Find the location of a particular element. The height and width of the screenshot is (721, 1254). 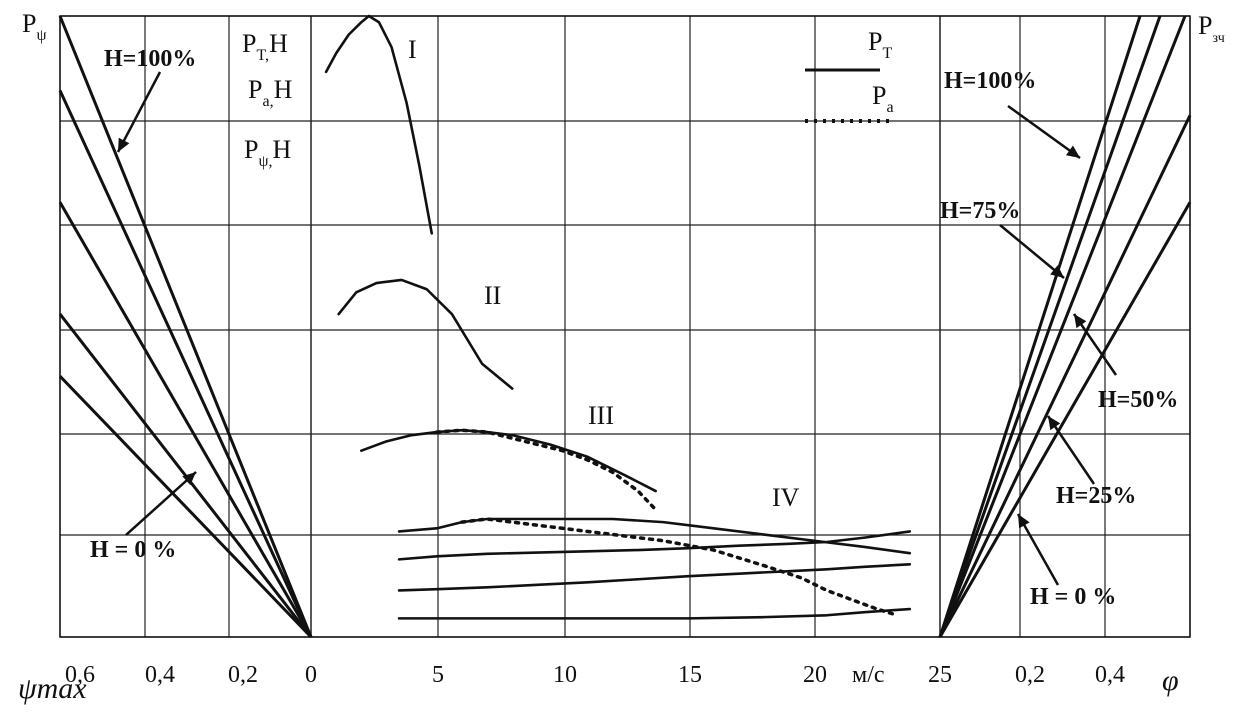

arrow-right-100-head is located at coordinates (1072, 151).